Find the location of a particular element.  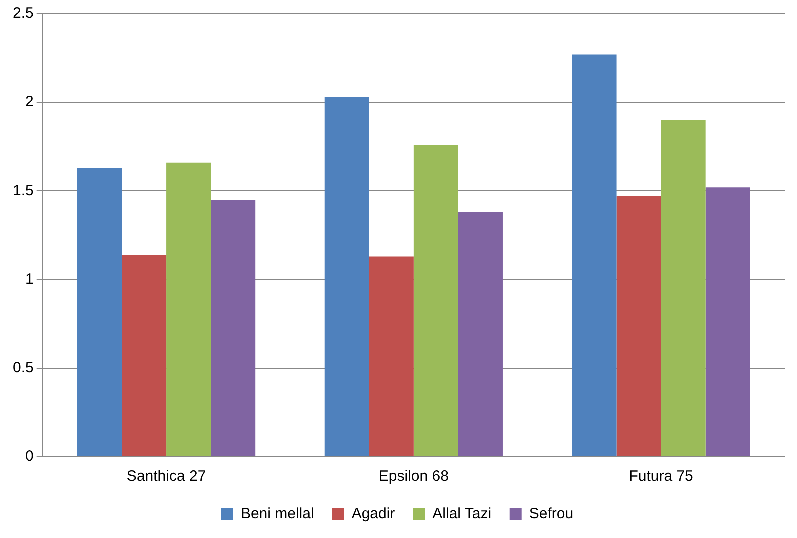

legend-label: Sefrou is located at coordinates (551, 514).